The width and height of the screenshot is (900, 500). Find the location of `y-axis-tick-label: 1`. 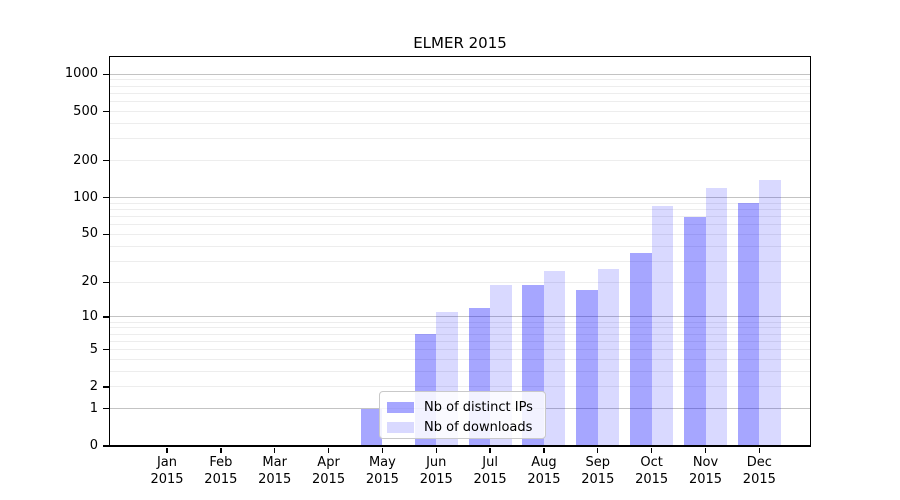

y-axis-tick-label: 1 is located at coordinates (93, 408).